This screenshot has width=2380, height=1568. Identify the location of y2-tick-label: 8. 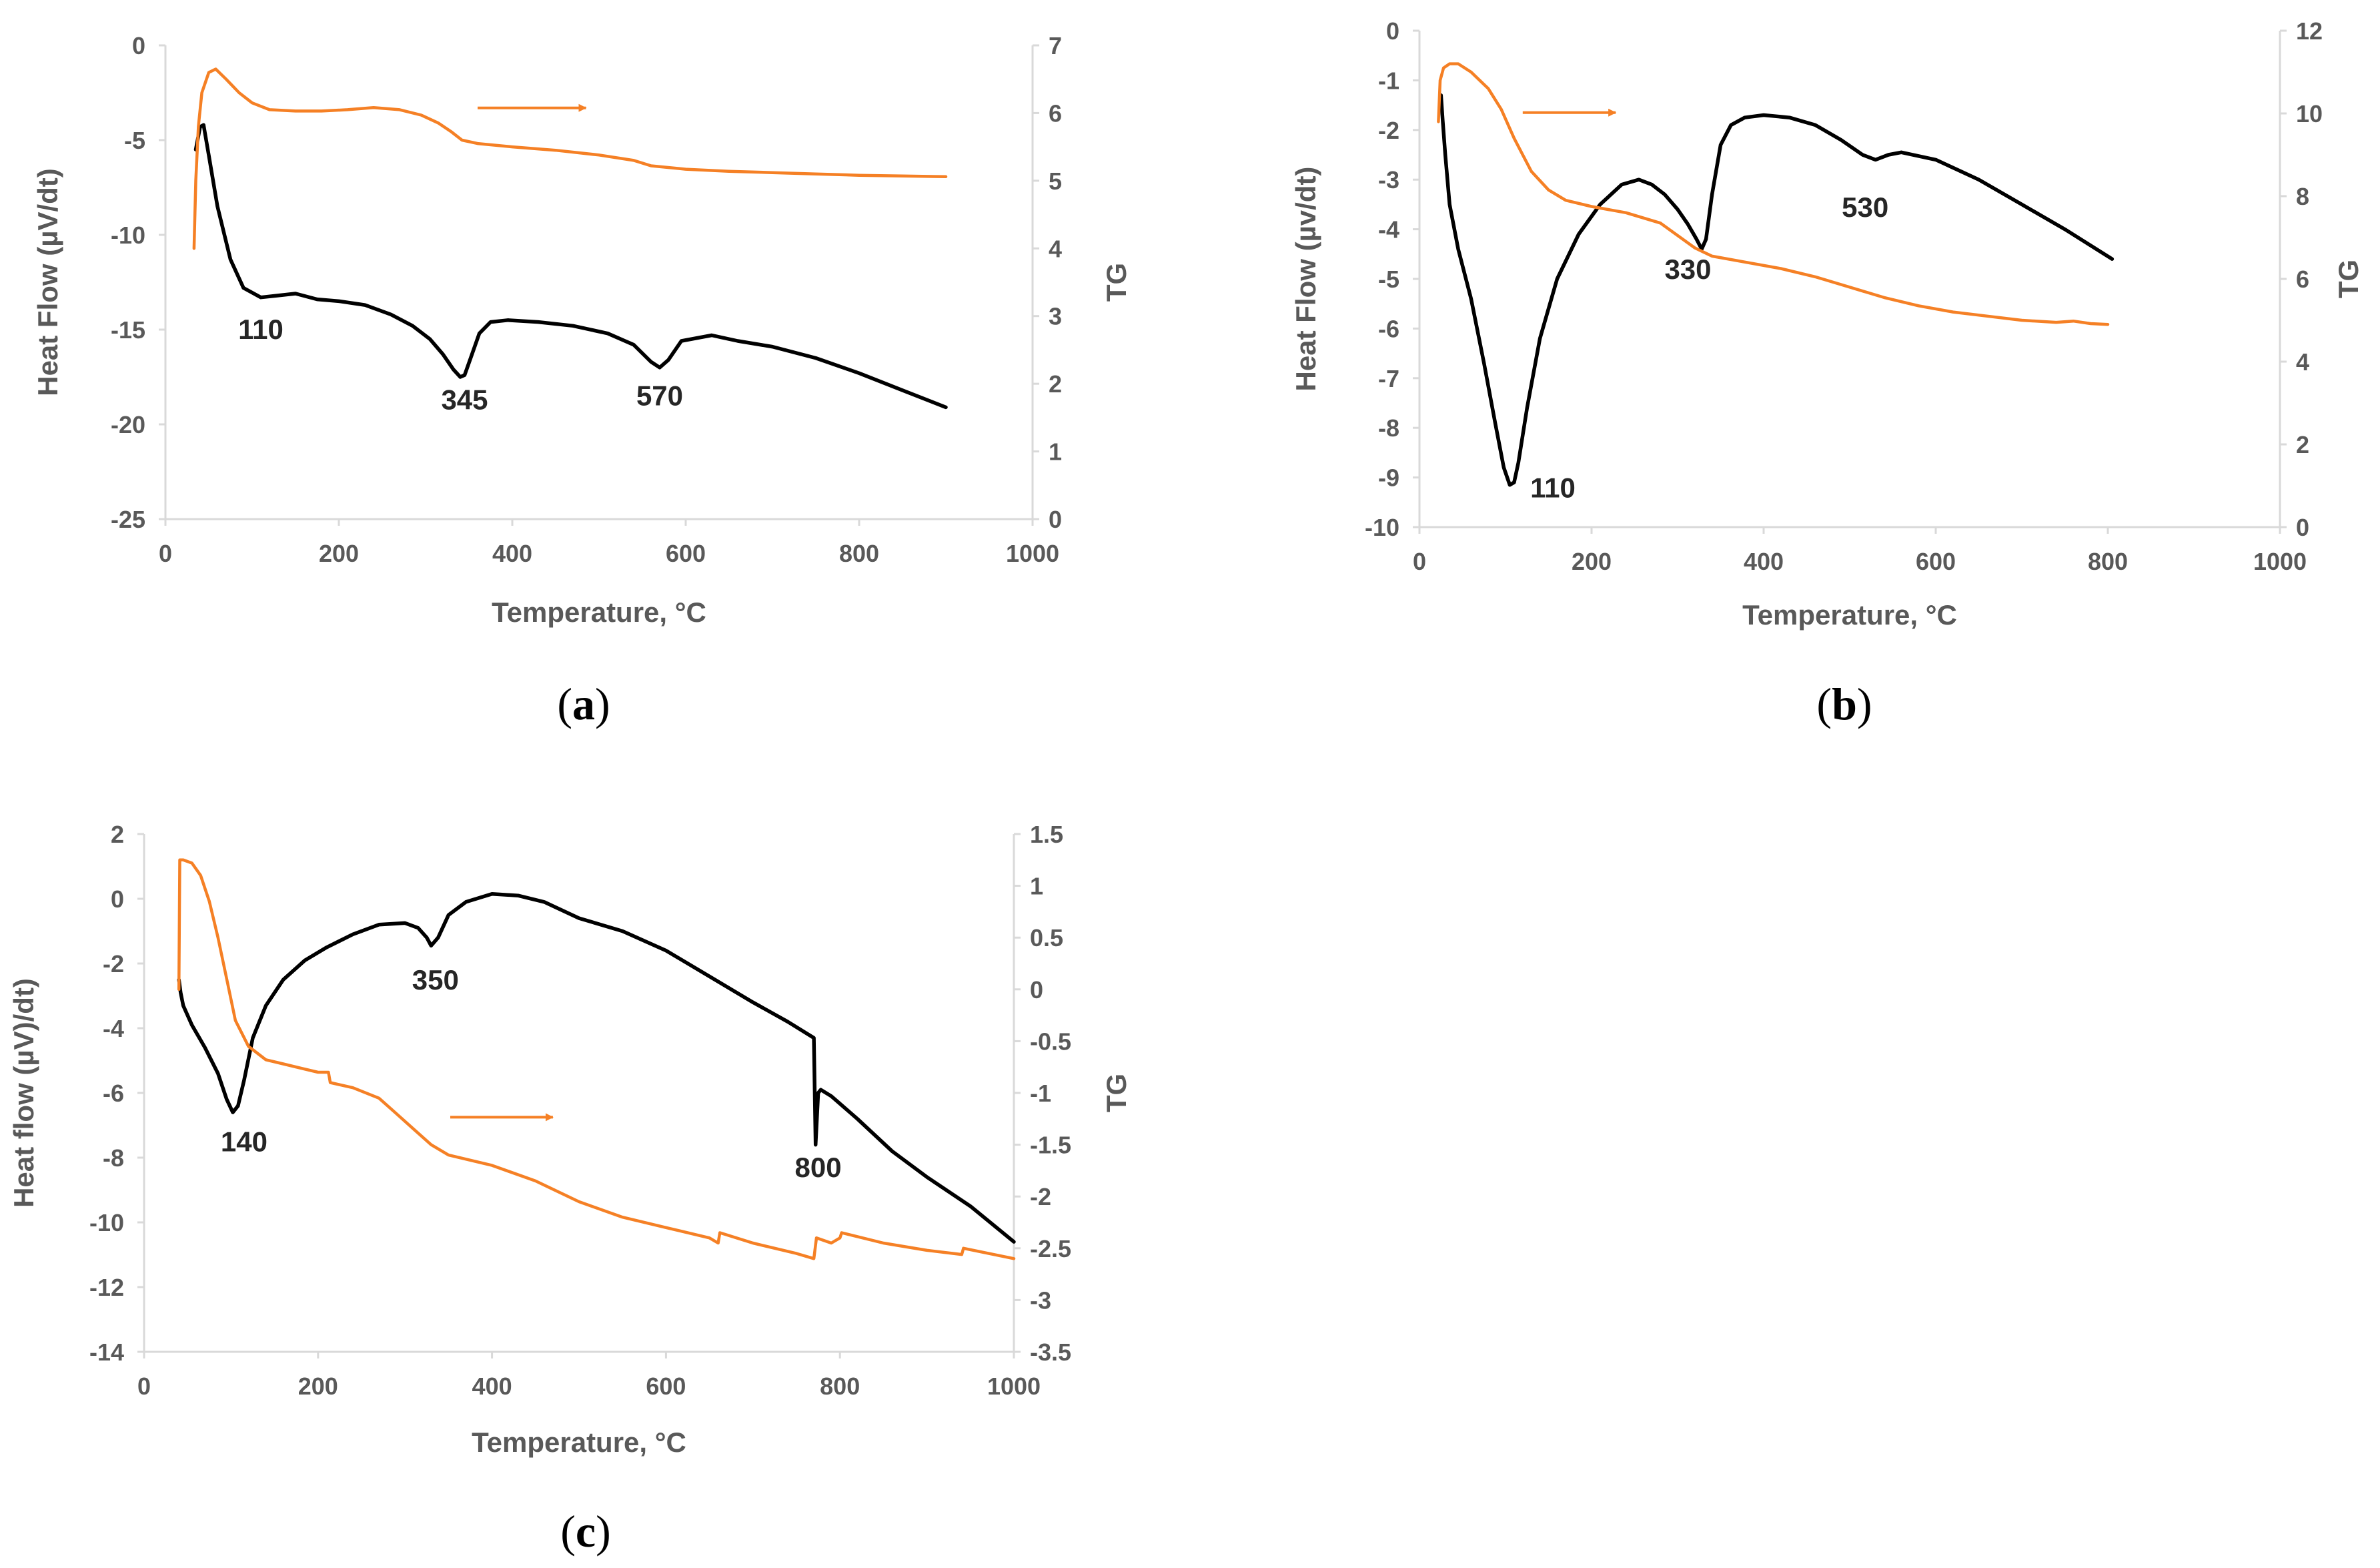
(2302, 196).